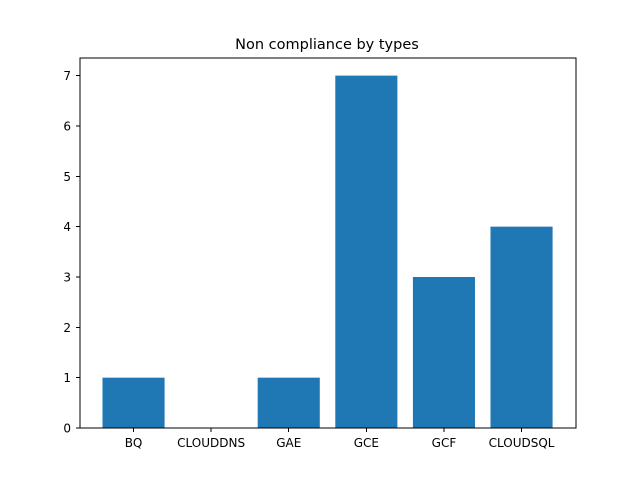 The height and width of the screenshot is (480, 640). I want to click on bar-gcf, so click(443, 352).